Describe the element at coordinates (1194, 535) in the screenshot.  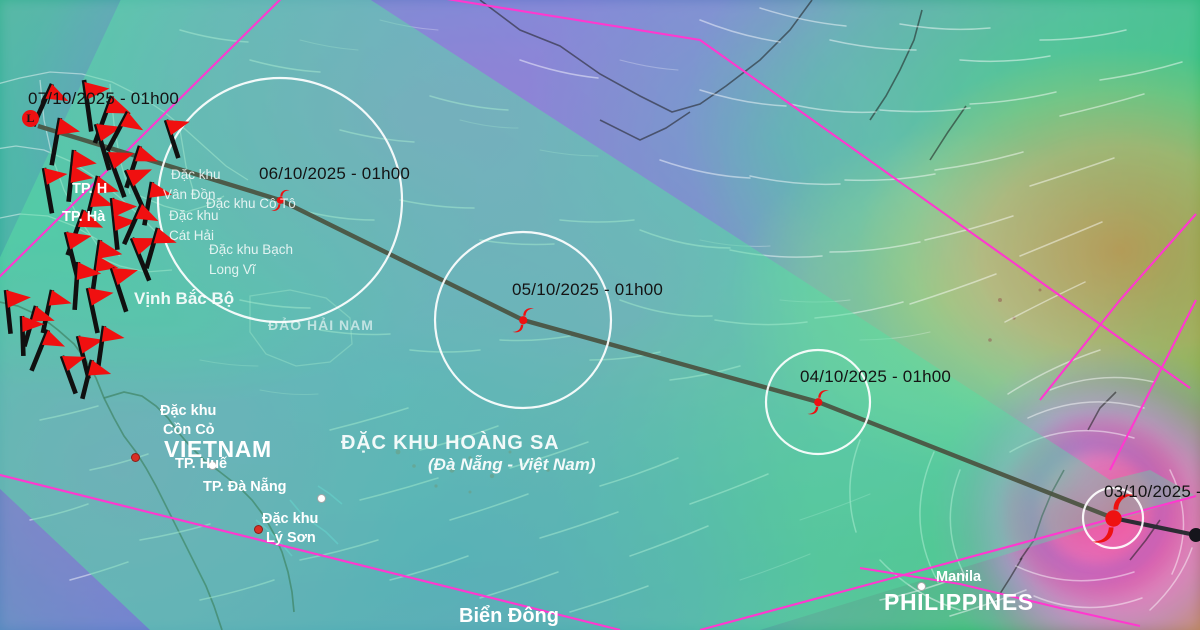
I see `track-past-node` at that location.